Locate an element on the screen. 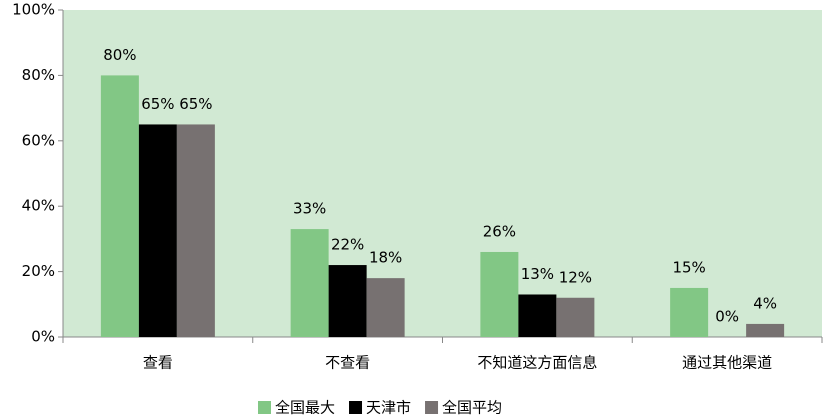 The height and width of the screenshot is (420, 827). value-label: 26% is located at coordinates (499, 231).